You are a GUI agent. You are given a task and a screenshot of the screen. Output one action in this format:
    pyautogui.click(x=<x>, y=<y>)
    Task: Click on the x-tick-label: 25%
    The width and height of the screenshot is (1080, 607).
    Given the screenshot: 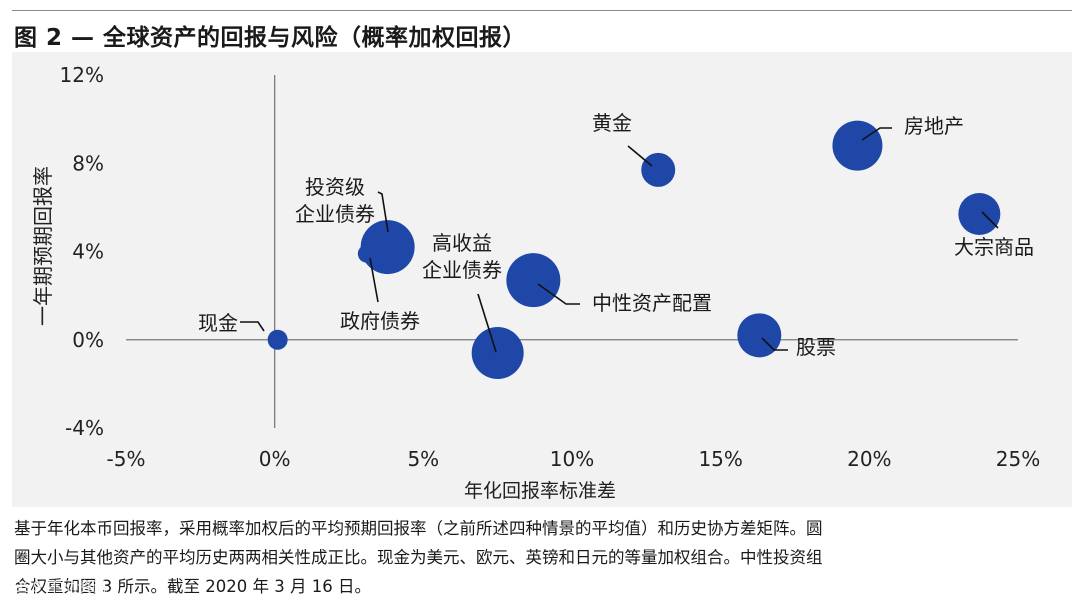 What is the action you would take?
    pyautogui.click(x=1018, y=459)
    